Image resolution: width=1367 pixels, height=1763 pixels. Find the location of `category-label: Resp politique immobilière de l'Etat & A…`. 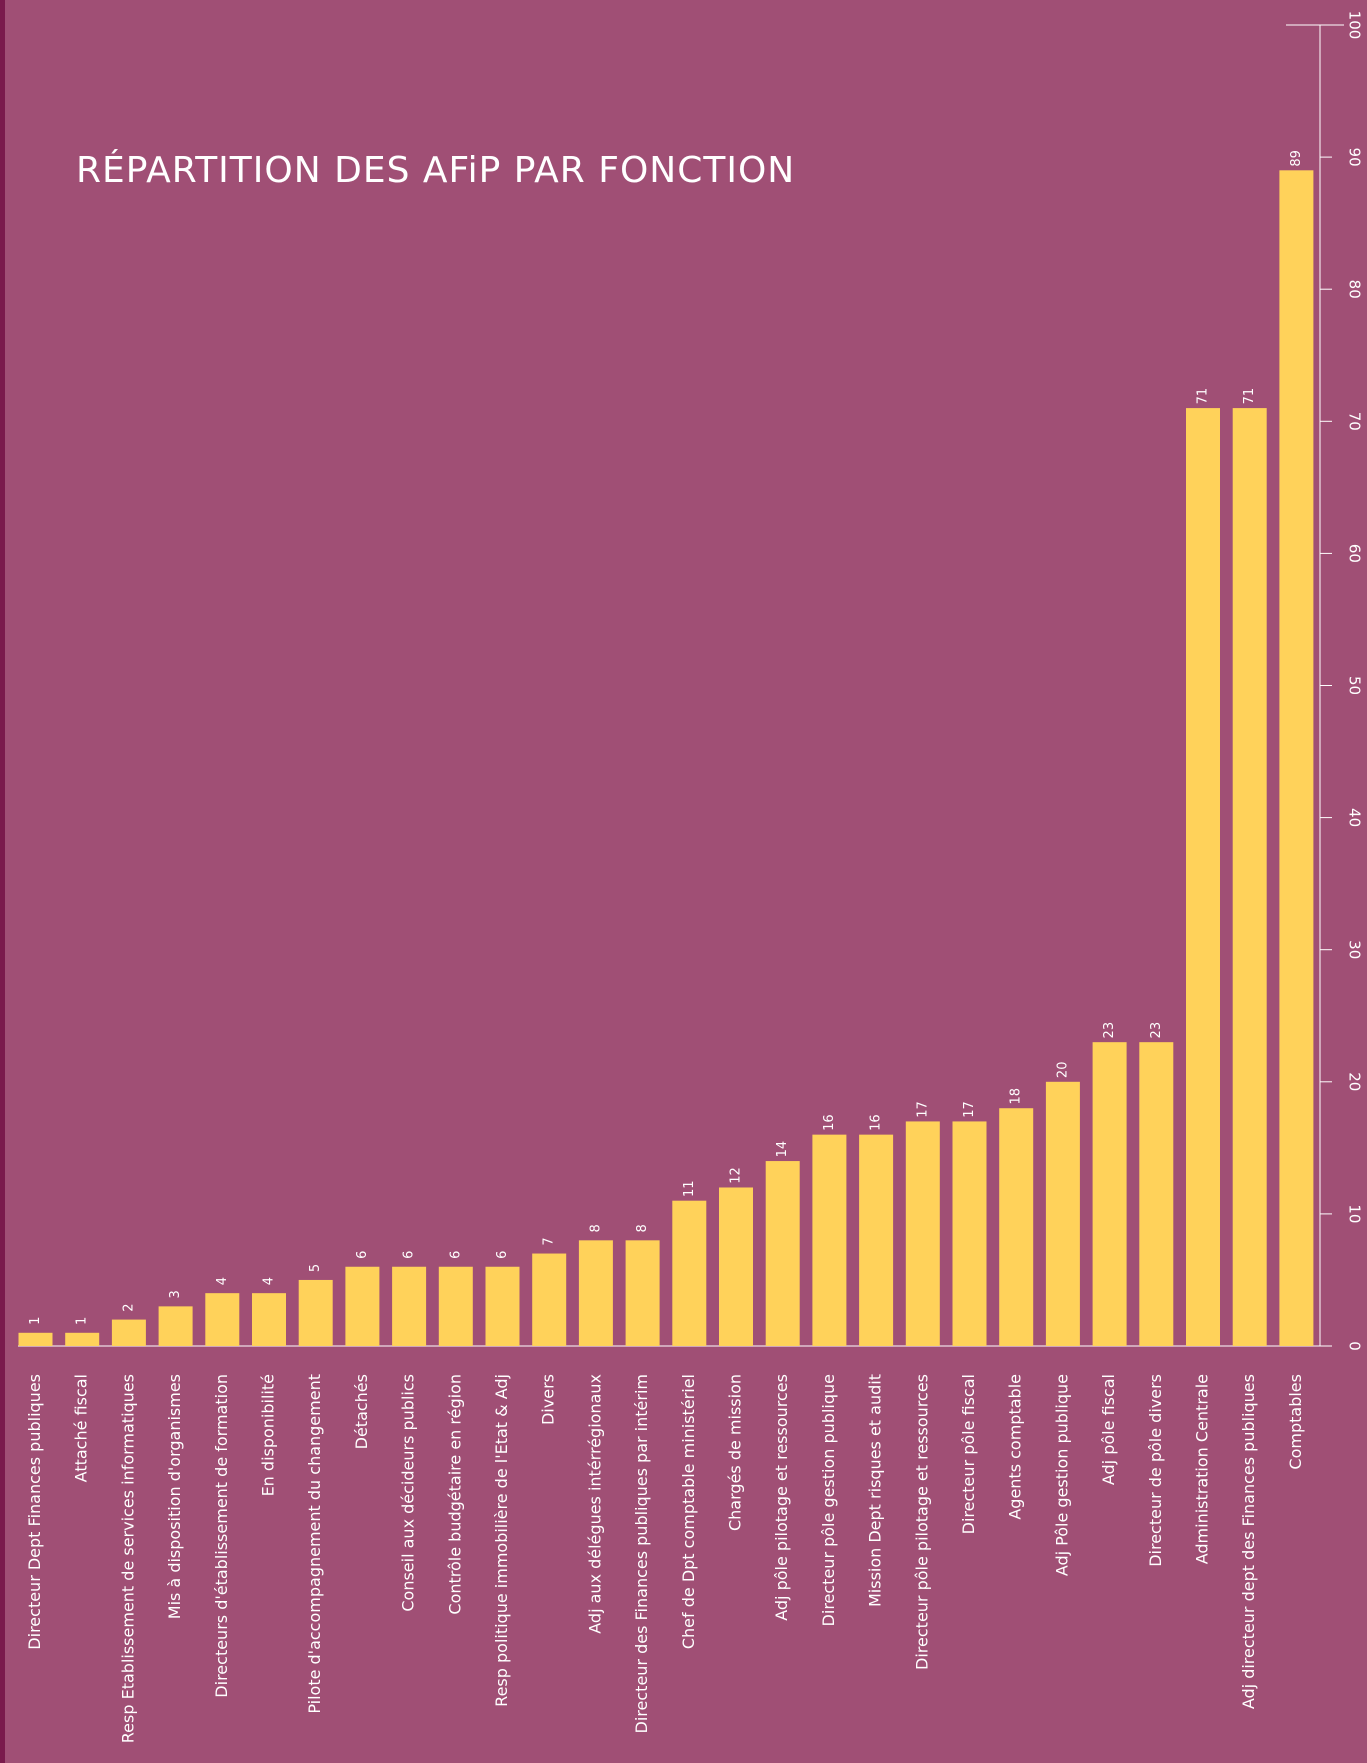

category-label: Resp politique immobilière de l'Etat & A… is located at coordinates (501, 1540).